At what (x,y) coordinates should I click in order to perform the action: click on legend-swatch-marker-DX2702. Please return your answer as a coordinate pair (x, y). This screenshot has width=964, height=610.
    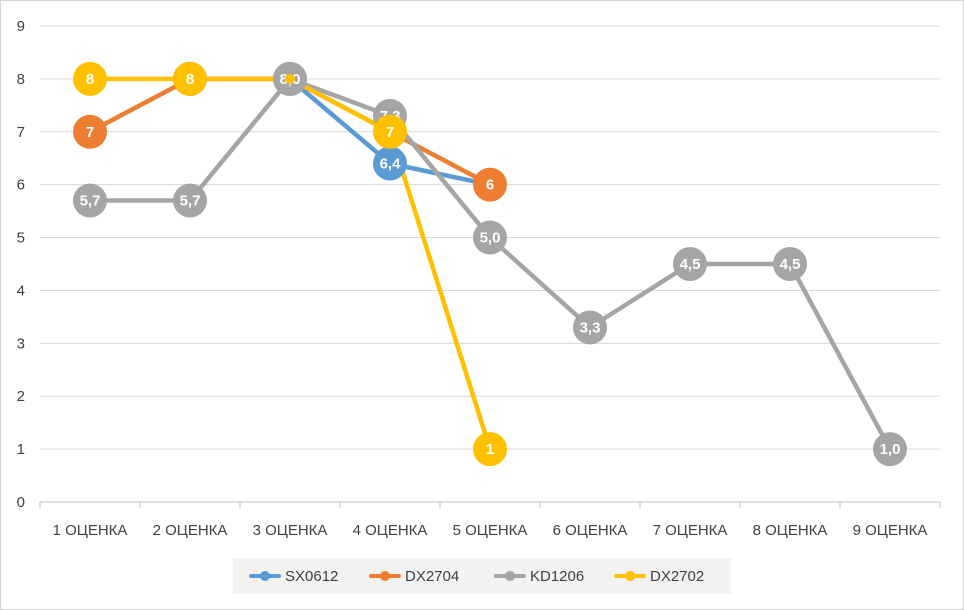
    Looking at the image, I should click on (630, 576).